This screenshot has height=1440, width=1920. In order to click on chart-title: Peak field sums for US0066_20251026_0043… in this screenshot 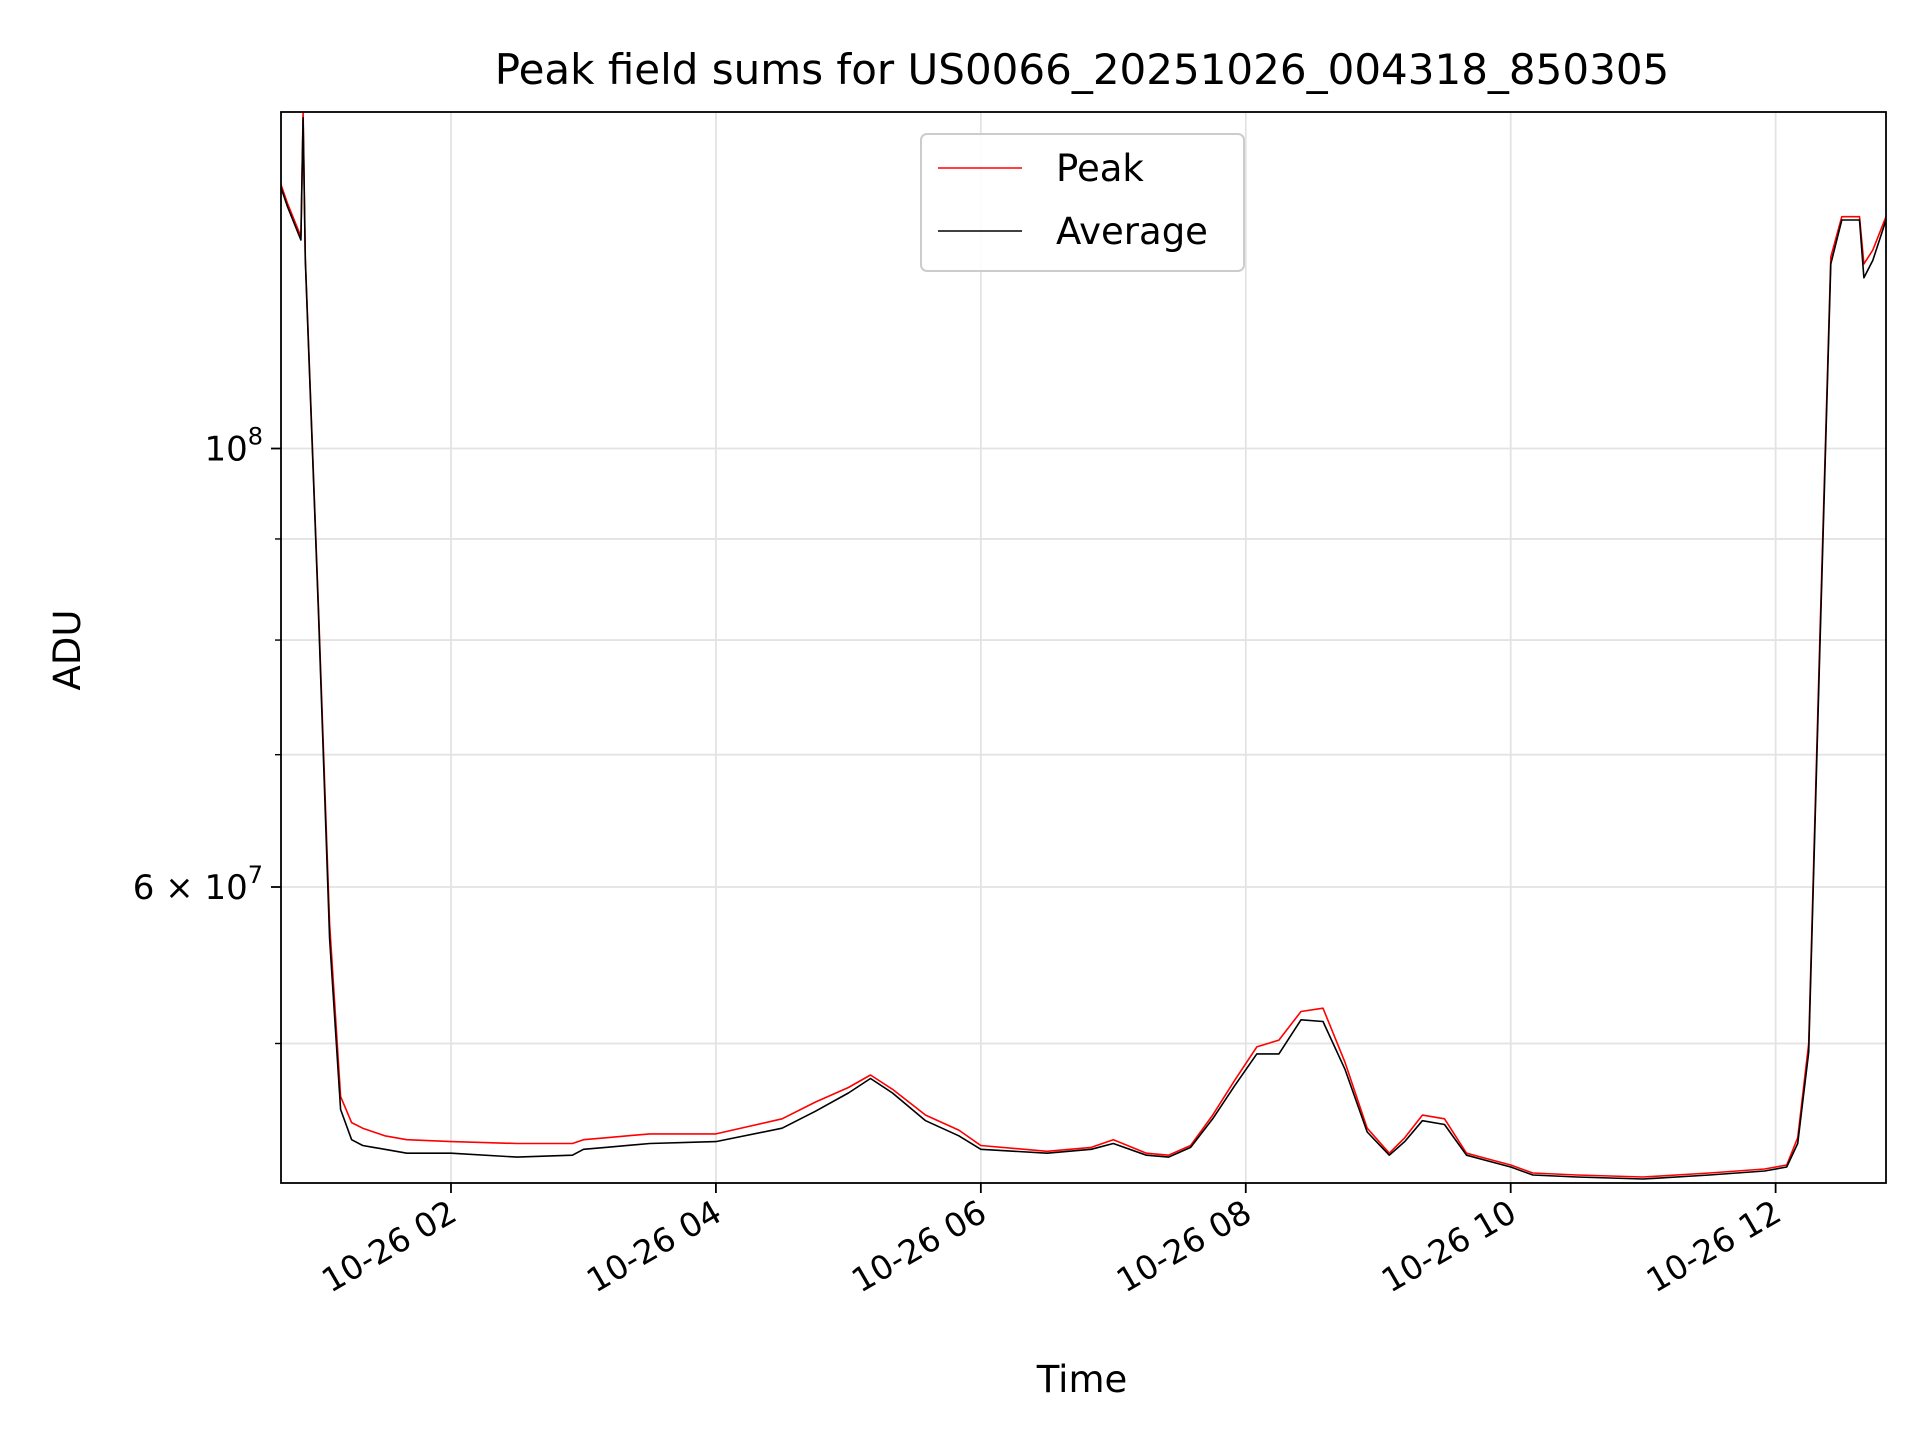, I will do `click(1082, 69)`.